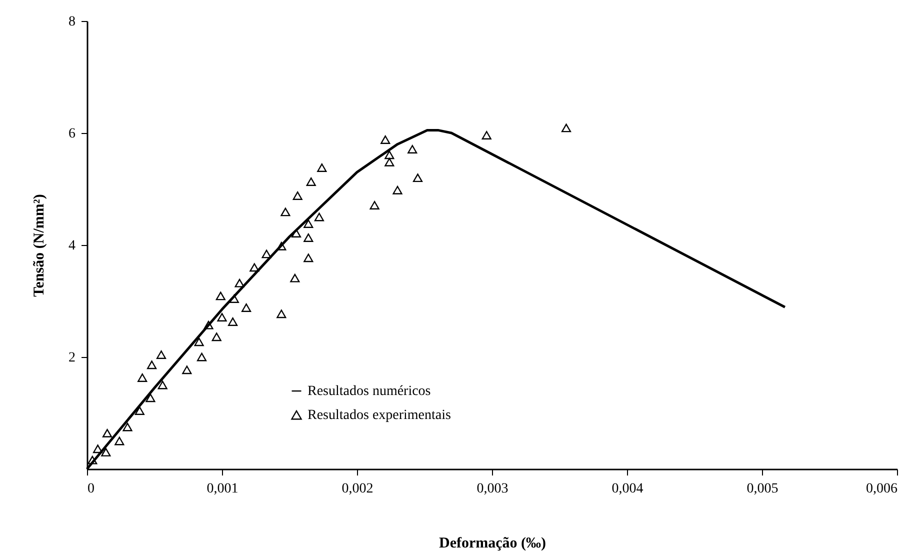 The height and width of the screenshot is (556, 924). What do you see at coordinates (91, 489) in the screenshot?
I see `x-tick-label: 0` at bounding box center [91, 489].